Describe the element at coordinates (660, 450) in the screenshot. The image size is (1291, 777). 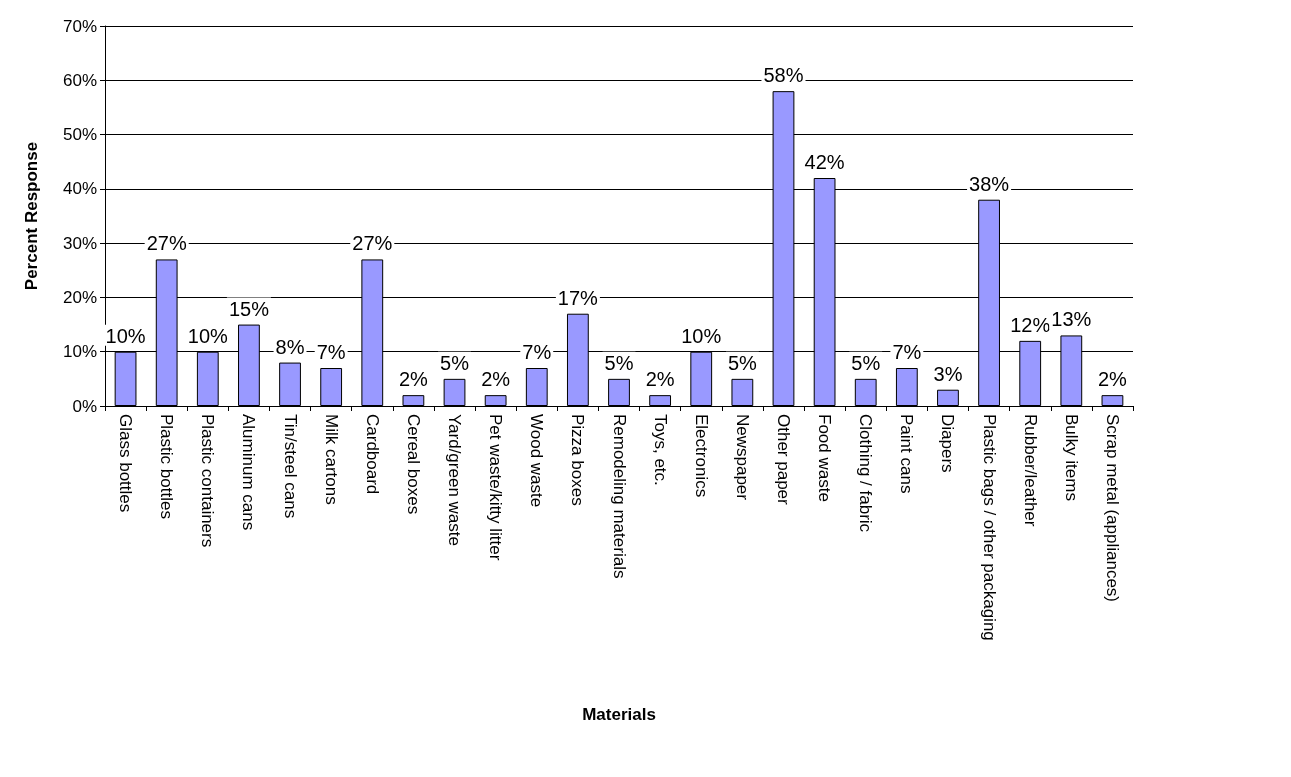
I see `x-tick-label: Toys, etc.` at that location.